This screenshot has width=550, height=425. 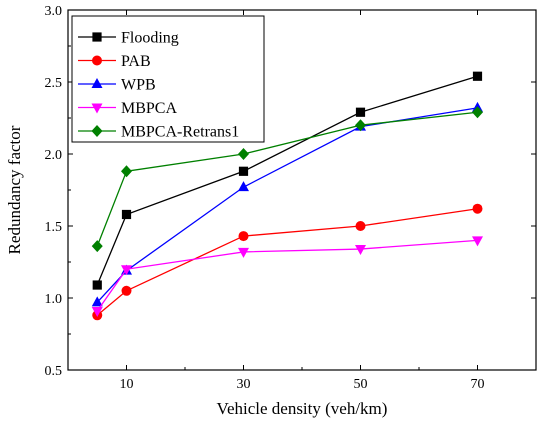 I want to click on legend-label: WPB, so click(x=138, y=85).